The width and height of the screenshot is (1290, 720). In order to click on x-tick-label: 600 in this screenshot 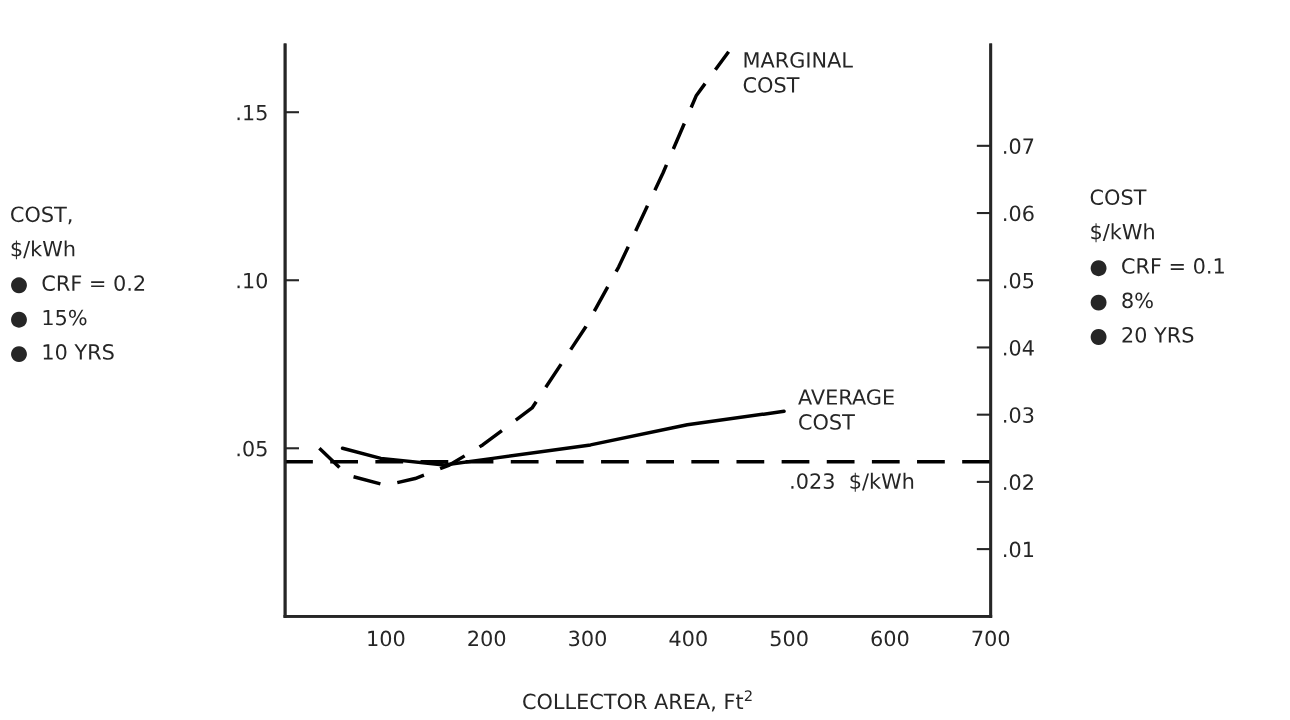, I will do `click(890, 638)`.